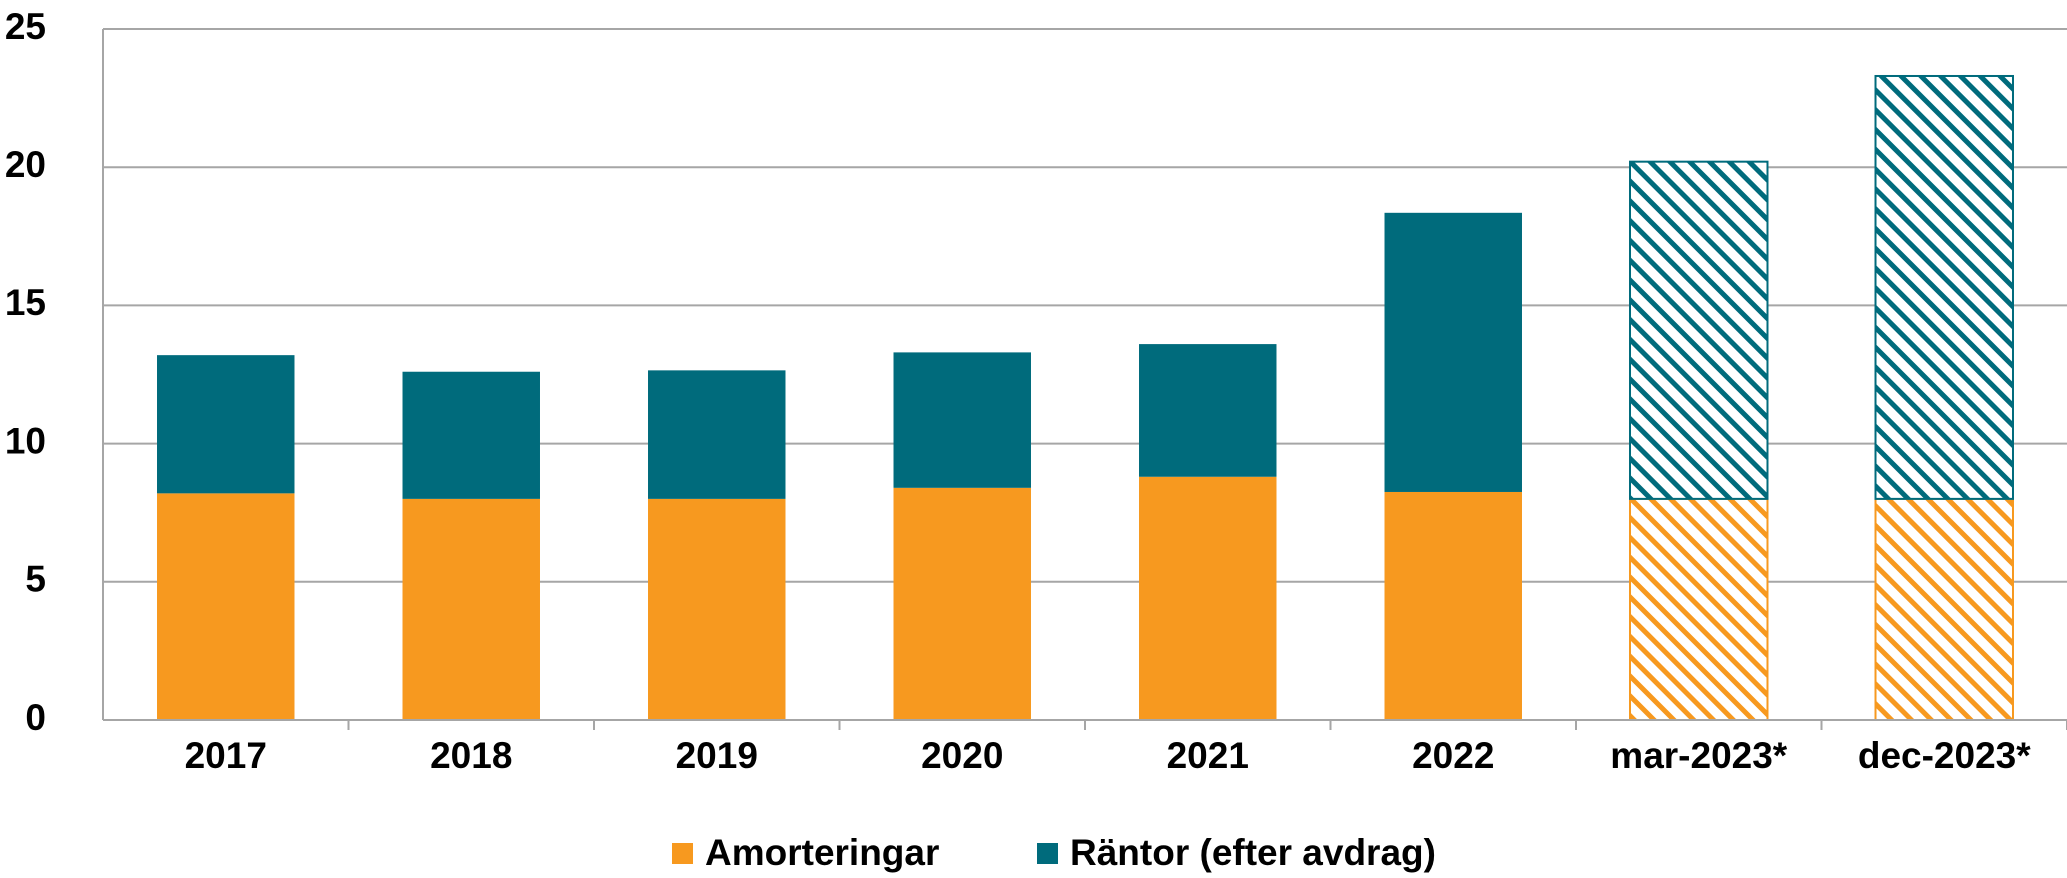 Image resolution: width=2067 pixels, height=878 pixels. Describe the element at coordinates (35, 579) in the screenshot. I see `y-tick-label: 5` at that location.